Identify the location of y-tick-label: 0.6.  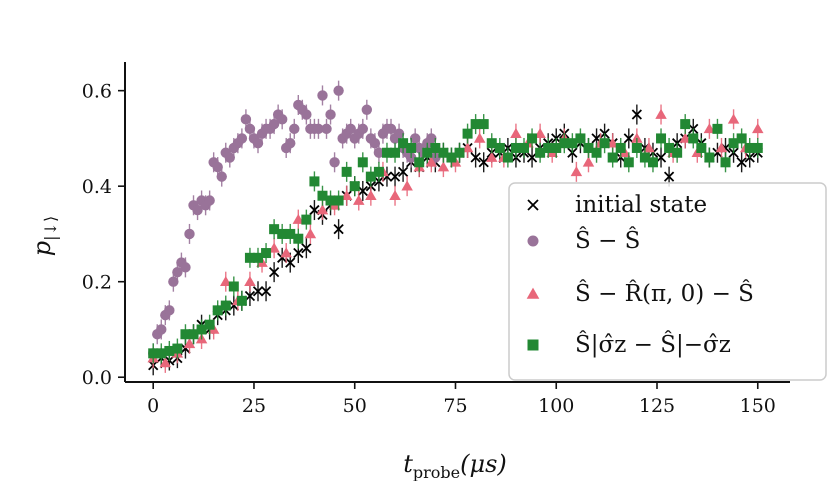
(97, 92).